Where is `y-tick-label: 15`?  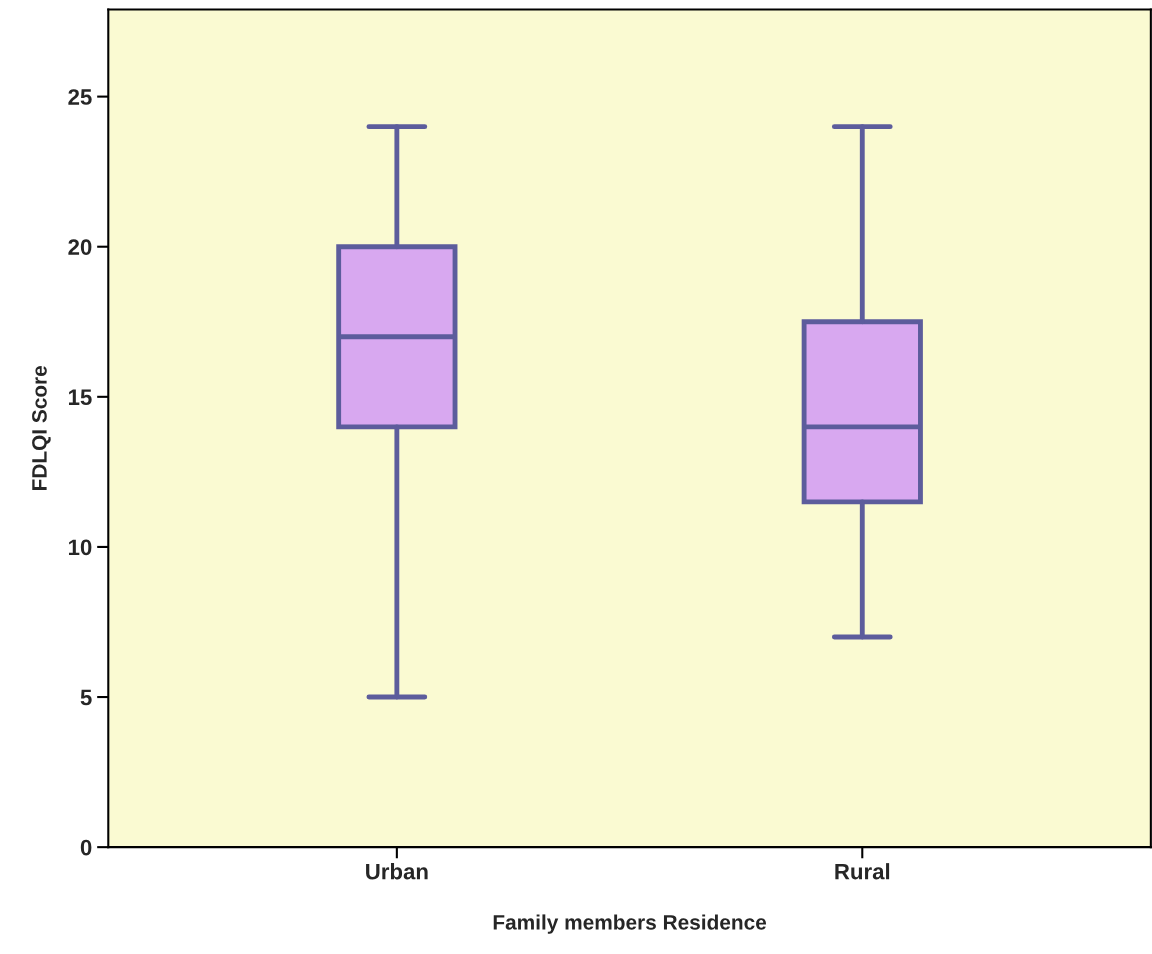 y-tick-label: 15 is located at coordinates (80, 397).